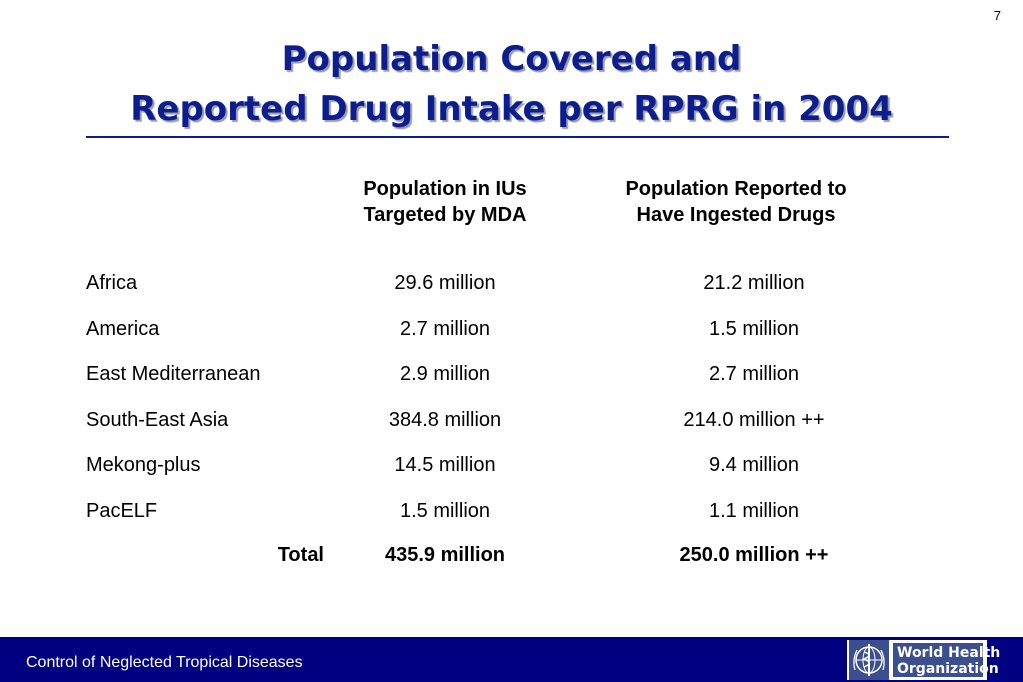  Describe the element at coordinates (445, 215) in the screenshot. I see `column-header-targeted-line2: Targeted by MDA` at that location.